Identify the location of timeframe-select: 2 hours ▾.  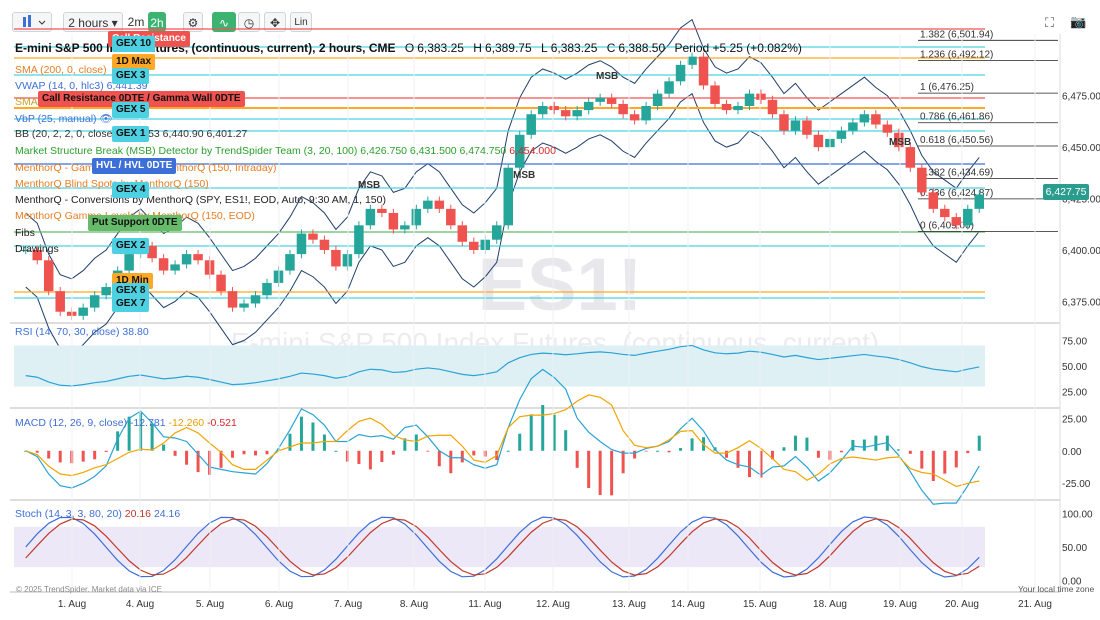
(93, 22).